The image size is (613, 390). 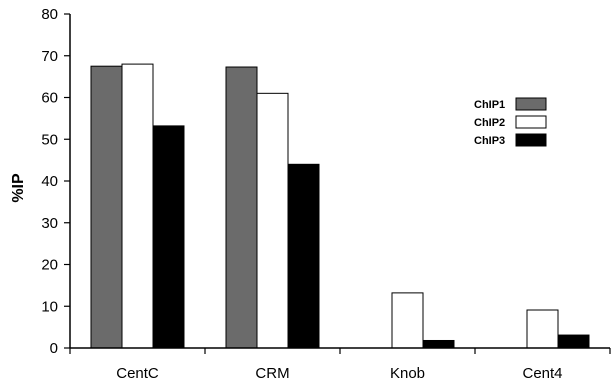 I want to click on bar-chip3-knob, so click(x=438, y=344).